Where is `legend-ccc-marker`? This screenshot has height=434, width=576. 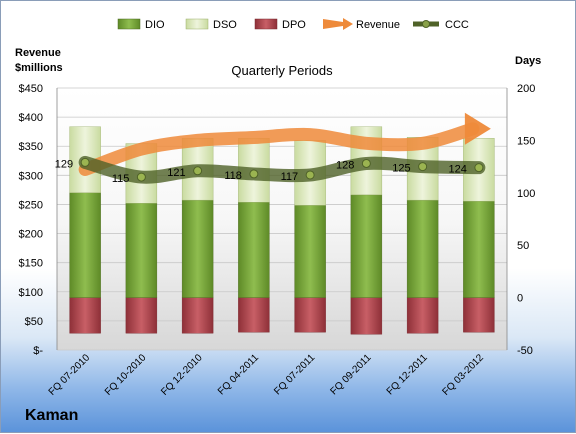 legend-ccc-marker is located at coordinates (426, 24).